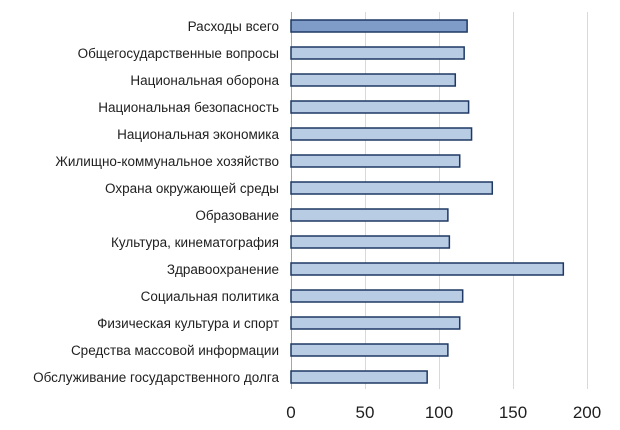 Image resolution: width=620 pixels, height=430 pixels. Describe the element at coordinates (513, 412) in the screenshot. I see `x-tick-label: 150` at that location.